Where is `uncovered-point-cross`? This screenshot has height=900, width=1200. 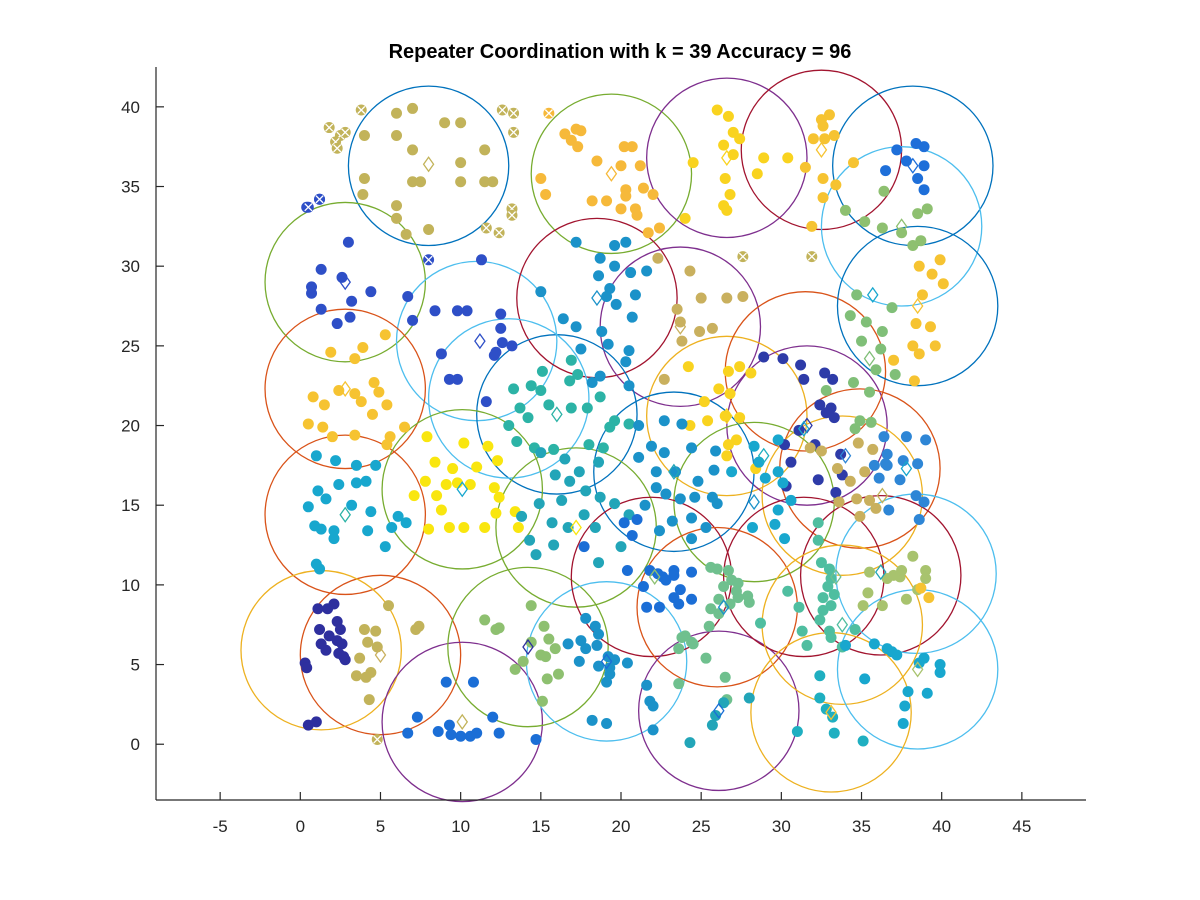
uncovered-point-cross is located at coordinates (337, 148).